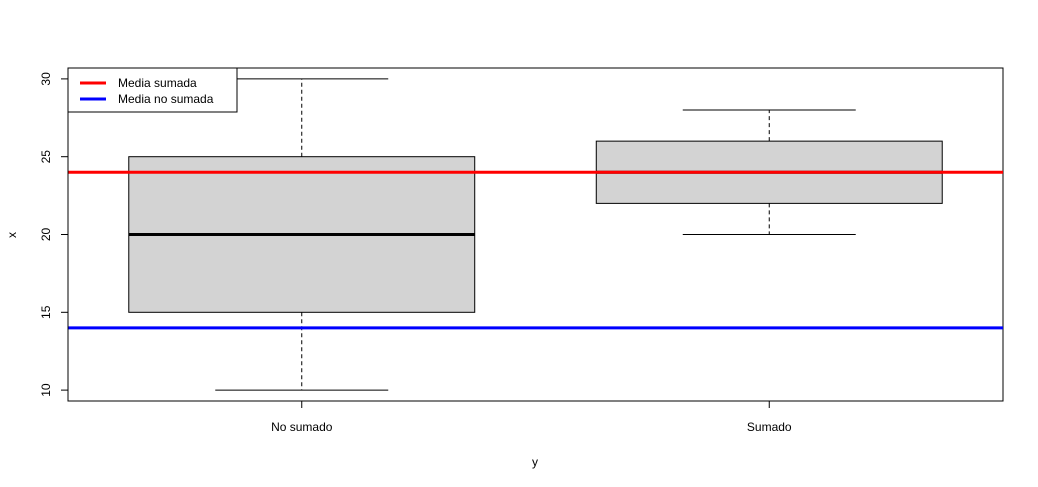 This screenshot has height=487, width=1038. What do you see at coordinates (157, 83) in the screenshot?
I see `legend-label-media-sumada: Media sumada` at bounding box center [157, 83].